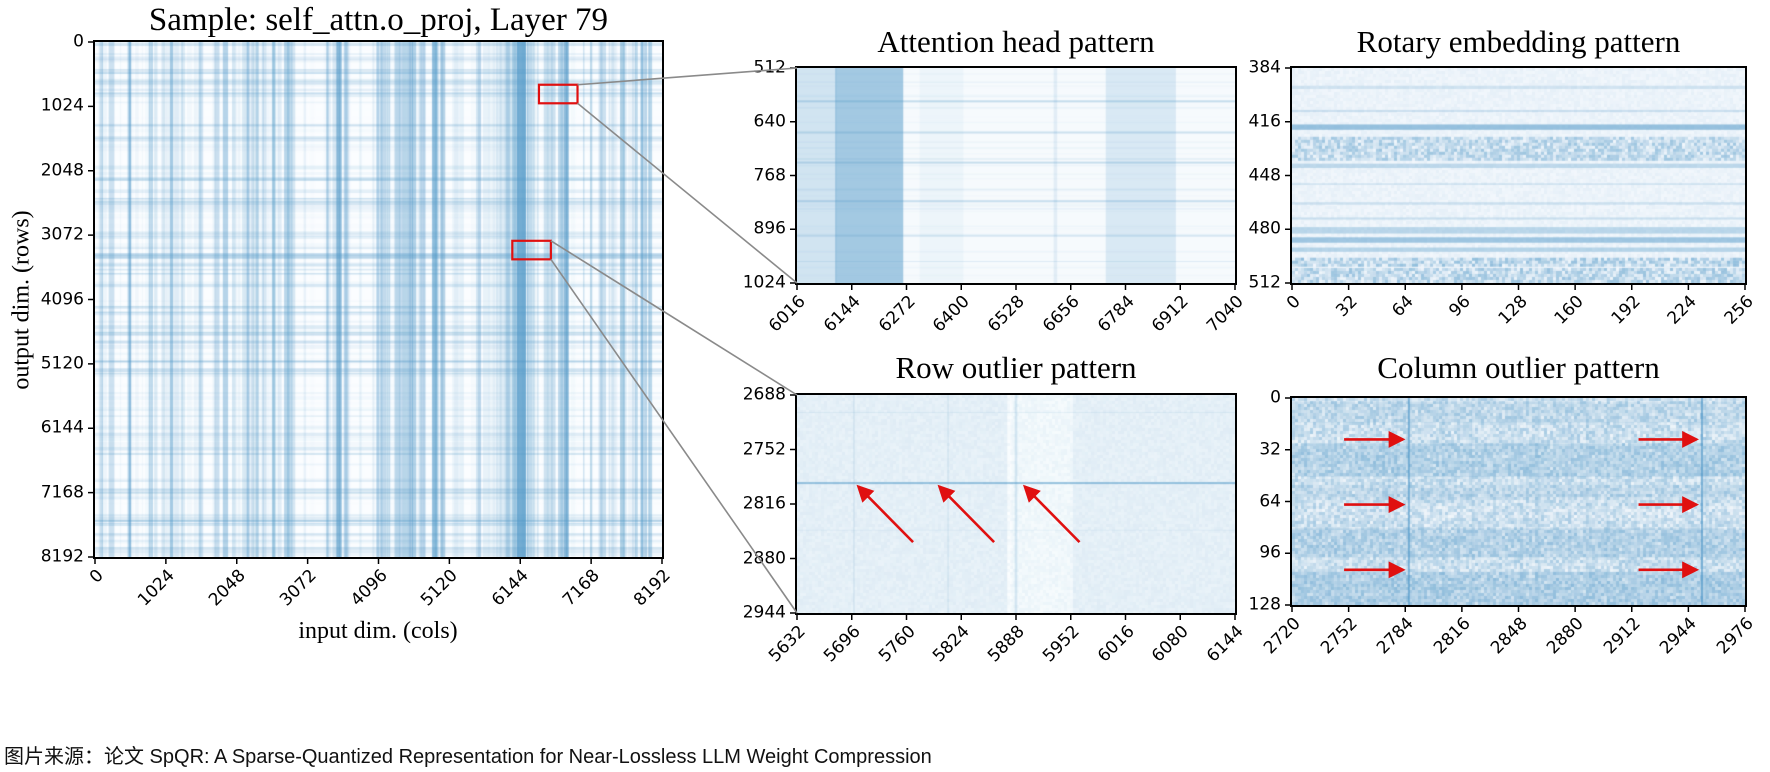 The image size is (1770, 772). What do you see at coordinates (1264, 121) in the screenshot?
I see `y-tick-label: 416` at bounding box center [1264, 121].